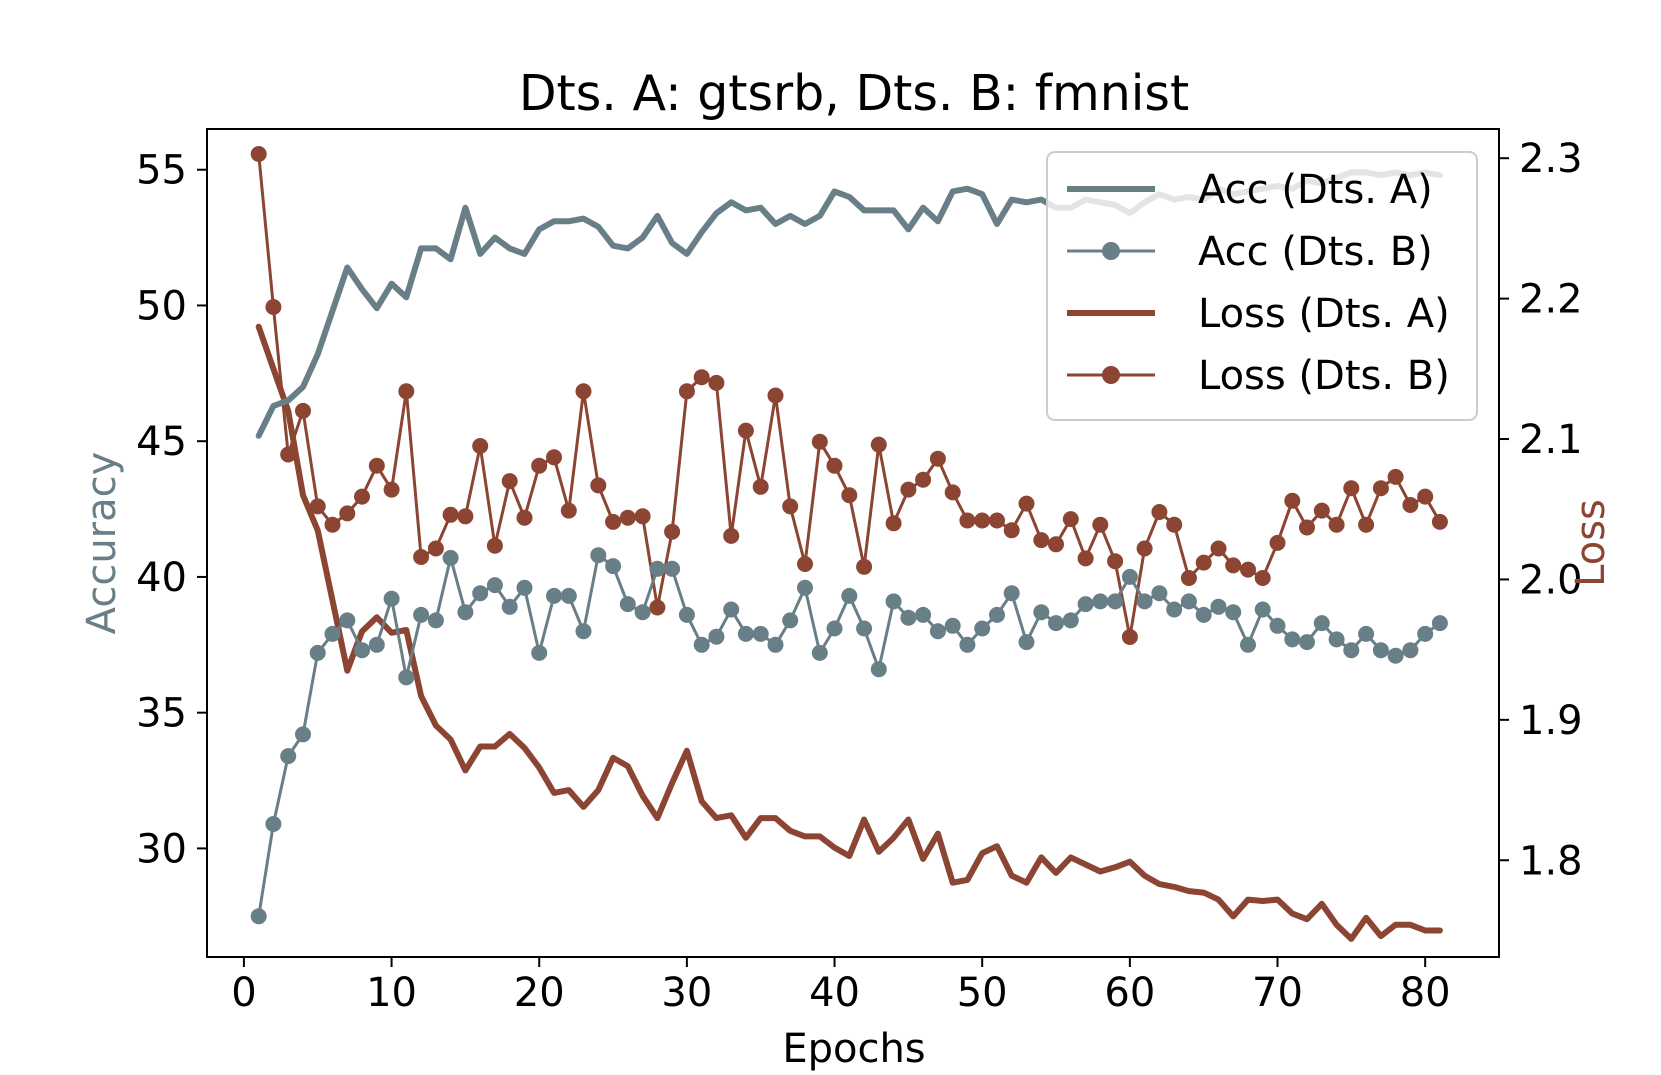 This screenshot has width=1661, height=1075. What do you see at coordinates (1551, 159) in the screenshot?
I see `y-right-tick-label: 2.3` at bounding box center [1551, 159].